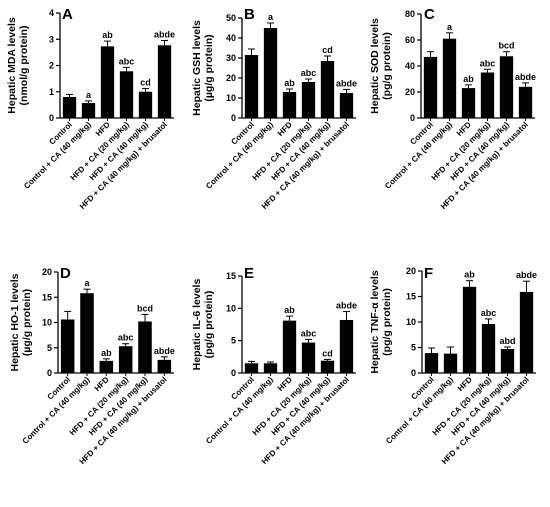  Describe the element at coordinates (428, 273) in the screenshot. I see `panel-letter: F` at that location.